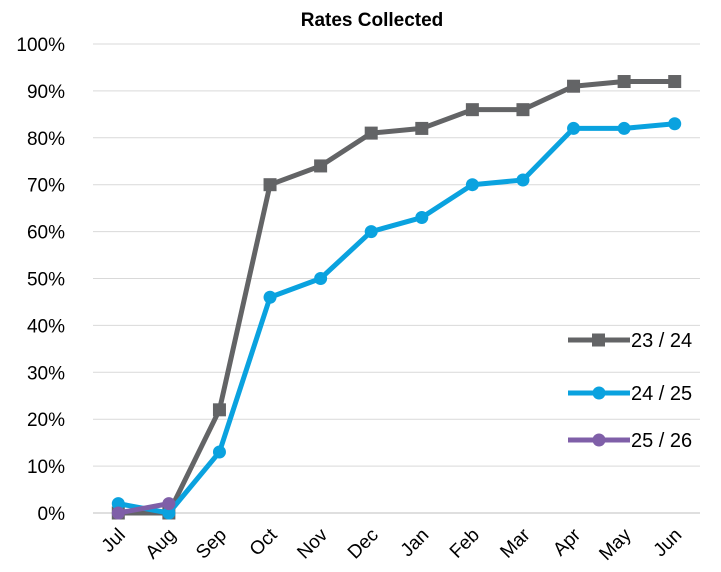 This screenshot has height=572, width=721. Describe the element at coordinates (46, 233) in the screenshot. I see `y-tick-label: 60%` at that location.